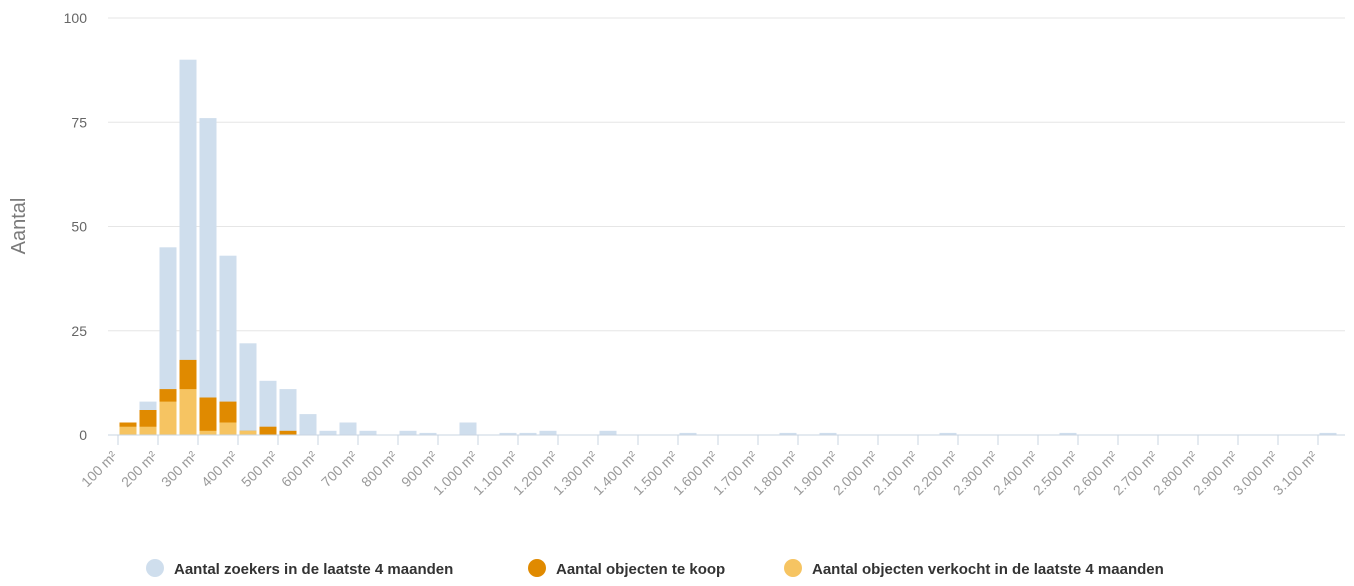 Image resolution: width=1354 pixels, height=586 pixels. What do you see at coordinates (79, 331) in the screenshot?
I see `y-tick-label: 25` at bounding box center [79, 331].